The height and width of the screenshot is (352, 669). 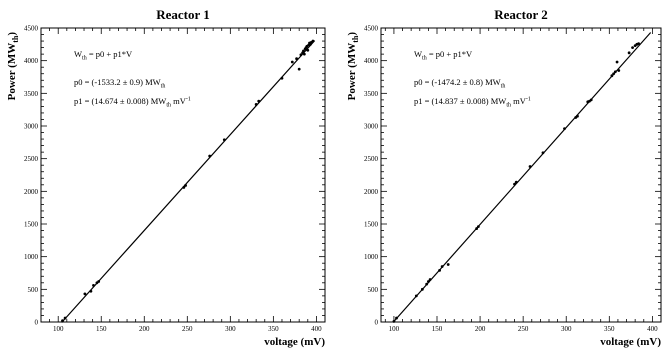 What do you see at coordinates (521, 14) in the screenshot?
I see `chart-title: Reactor 2` at bounding box center [521, 14].